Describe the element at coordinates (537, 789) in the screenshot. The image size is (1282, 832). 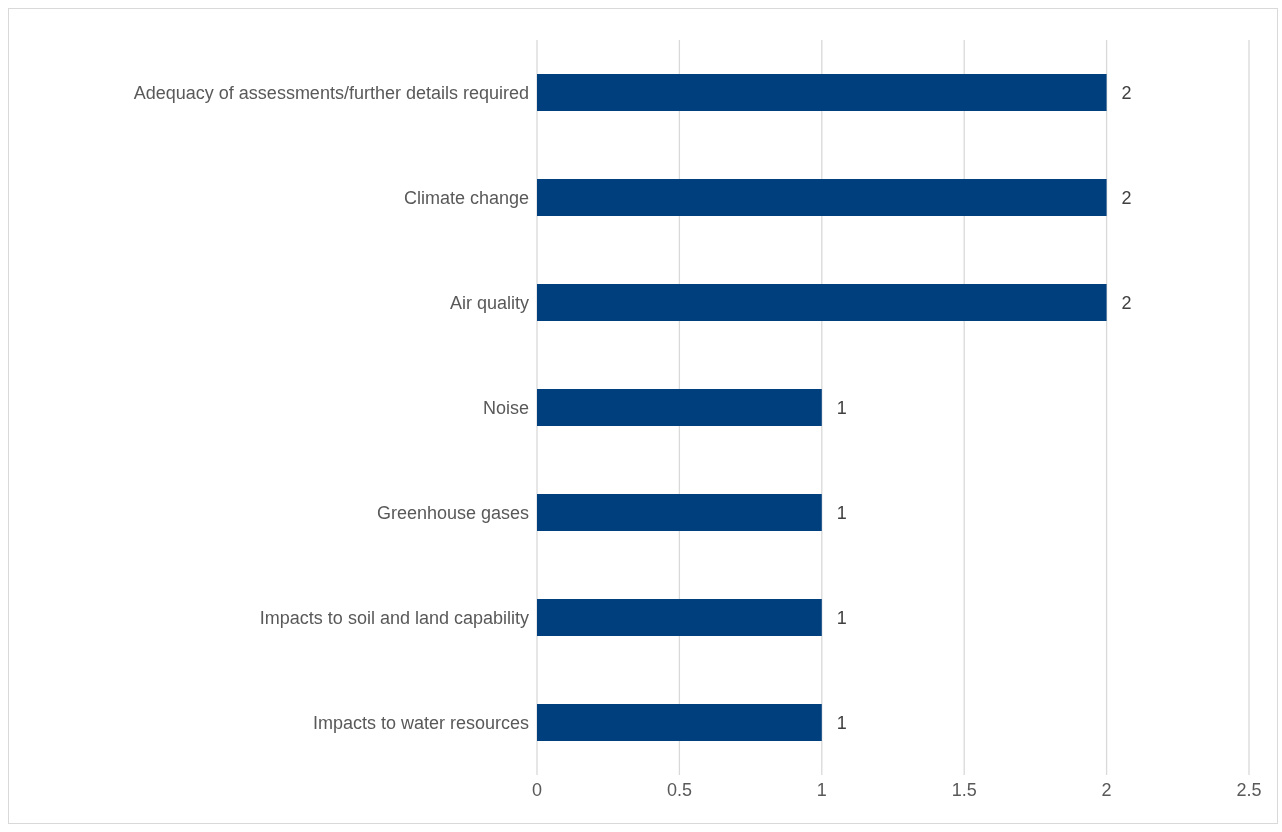
I see `x-tick-label: 0` at that location.